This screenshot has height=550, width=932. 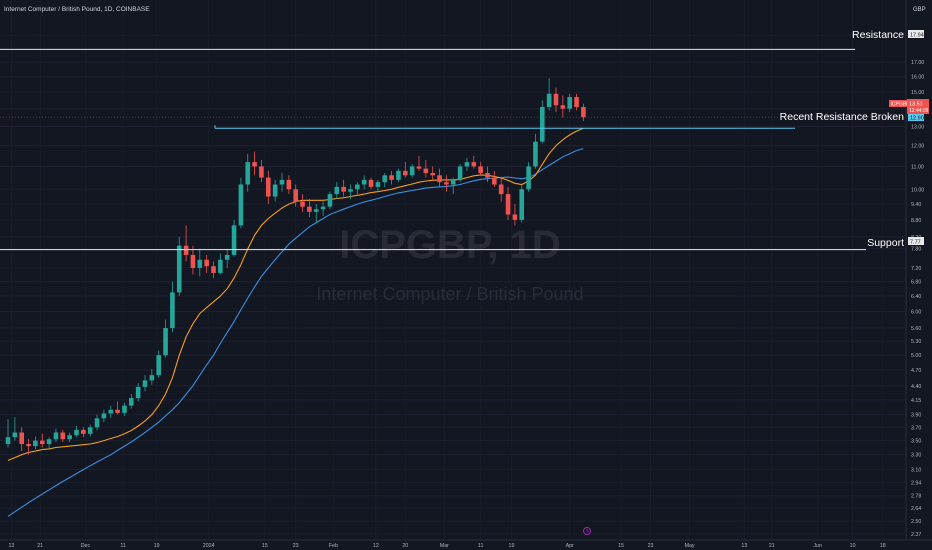 I want to click on x-tick-label: Mar, so click(x=444, y=546).